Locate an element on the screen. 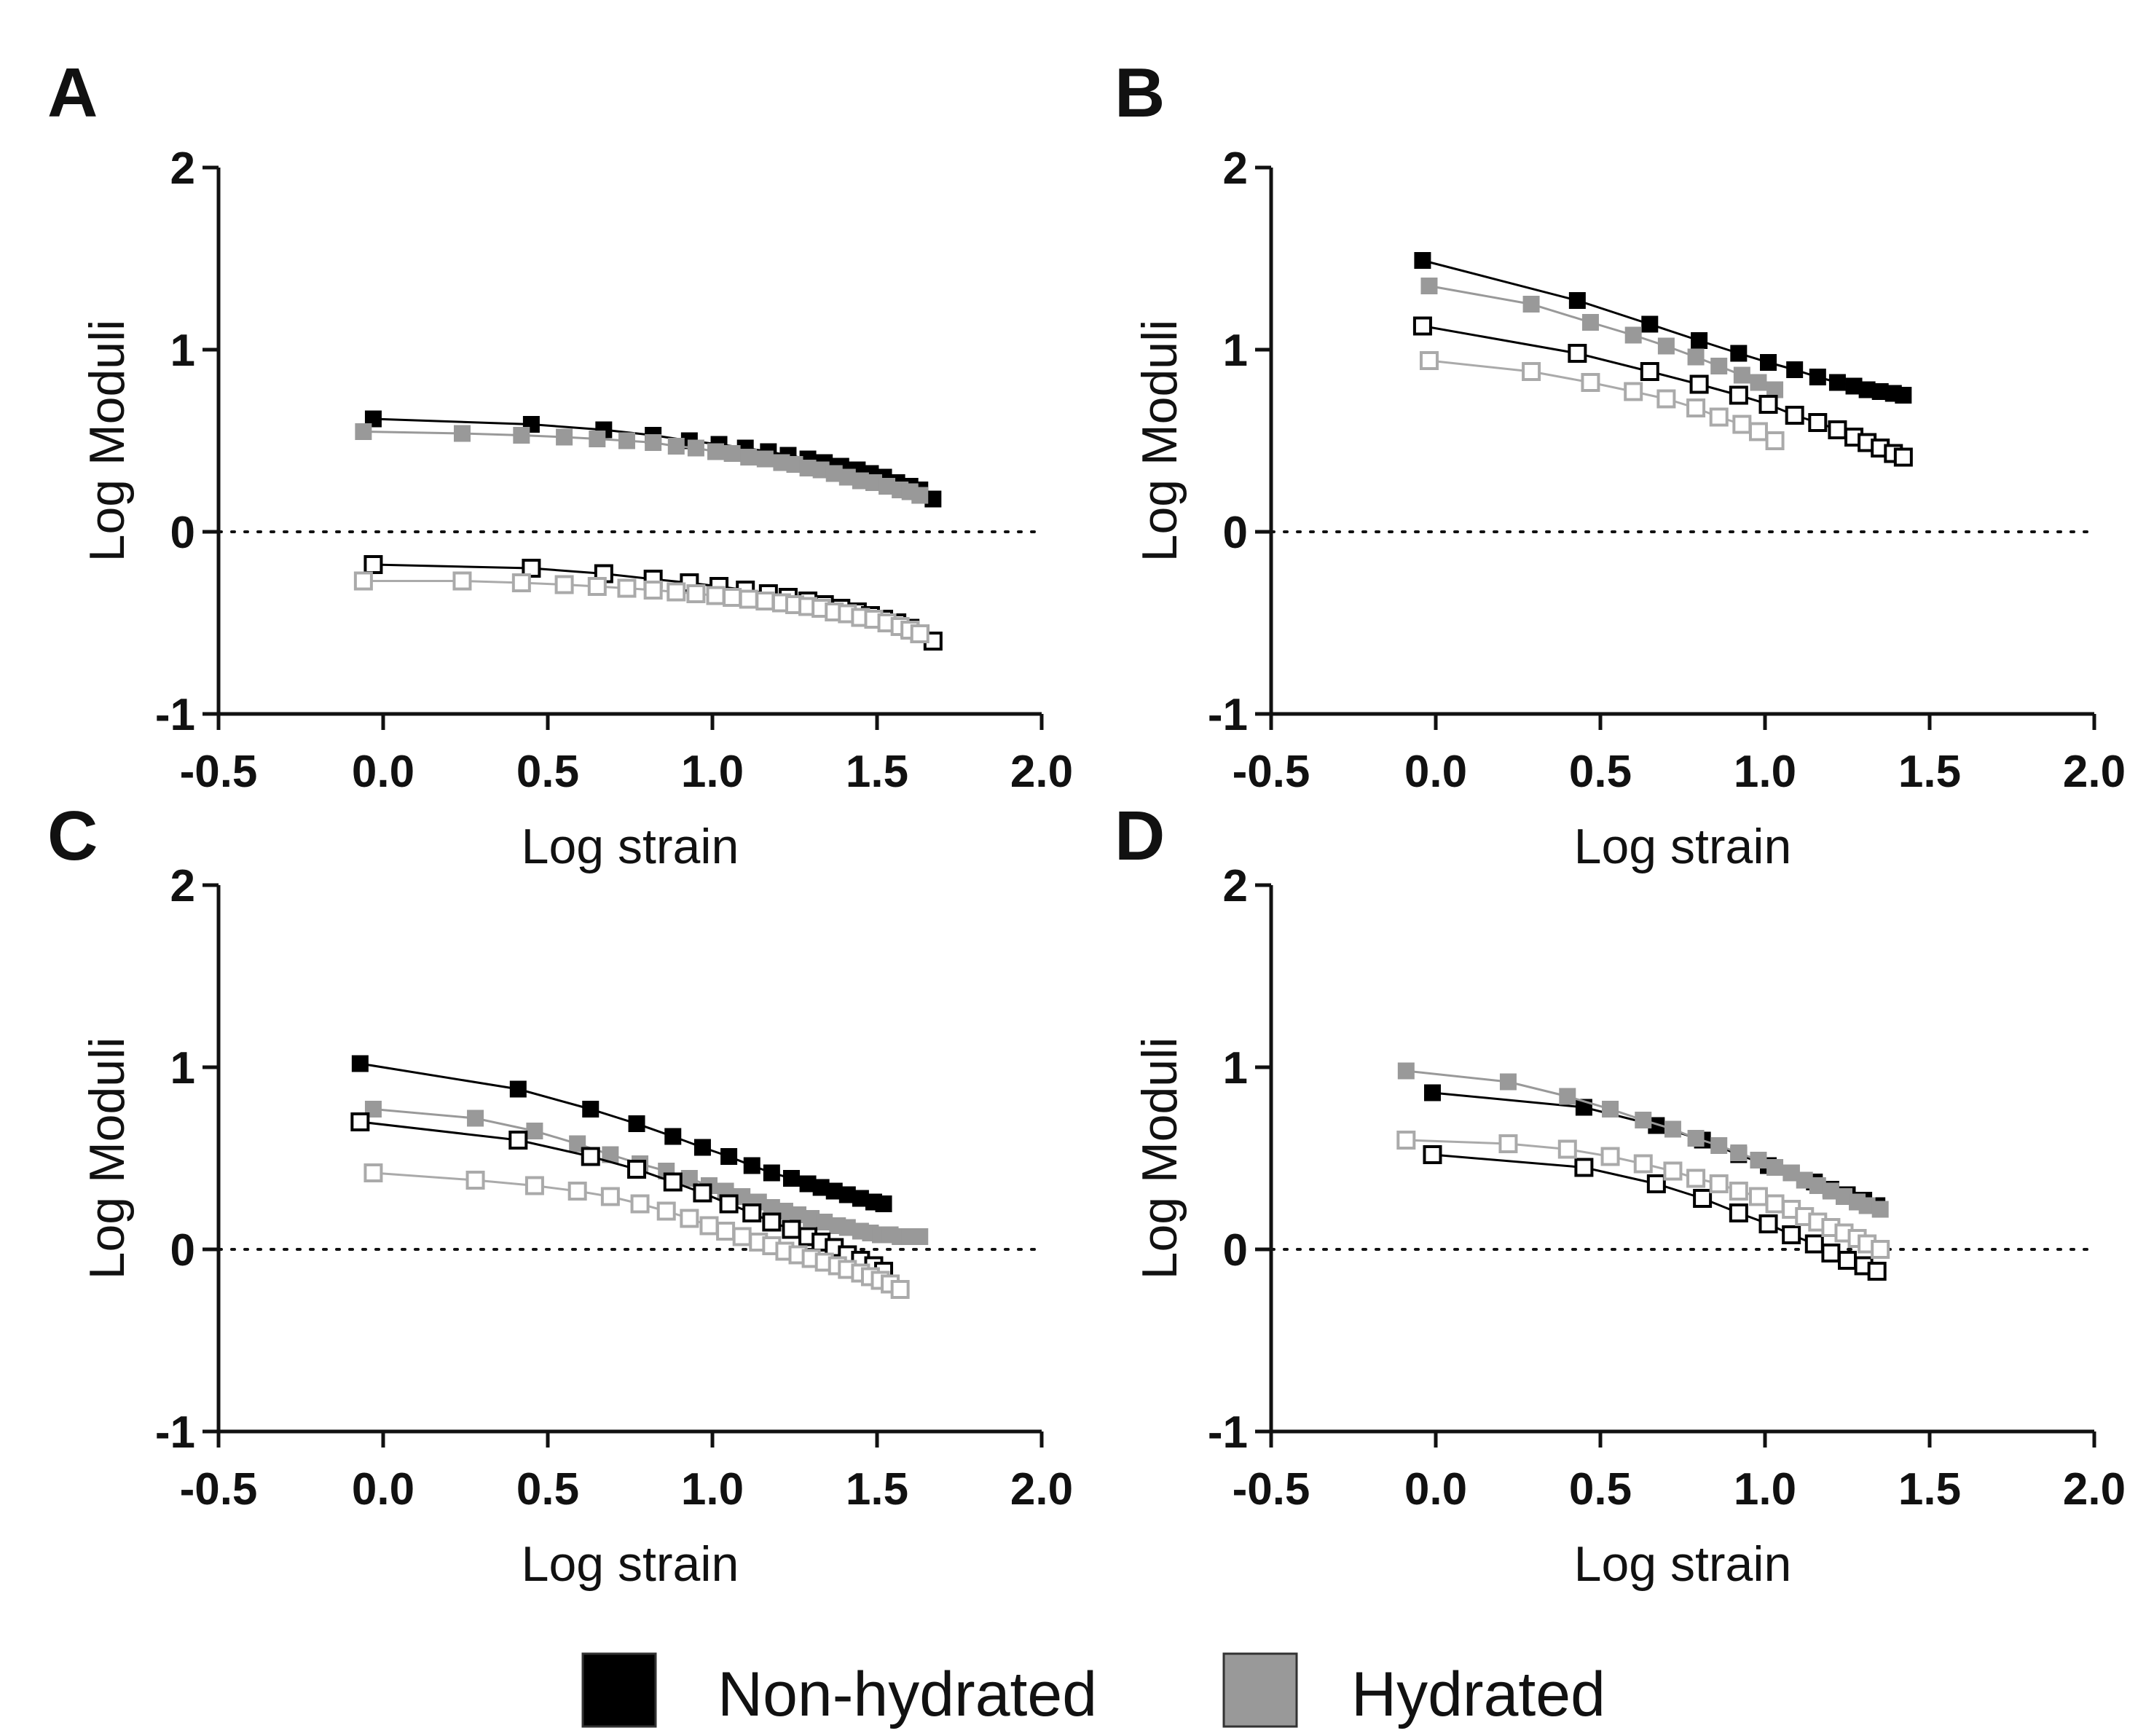 The image size is (2154, 1736). panel-letter: D is located at coordinates (1140, 836).